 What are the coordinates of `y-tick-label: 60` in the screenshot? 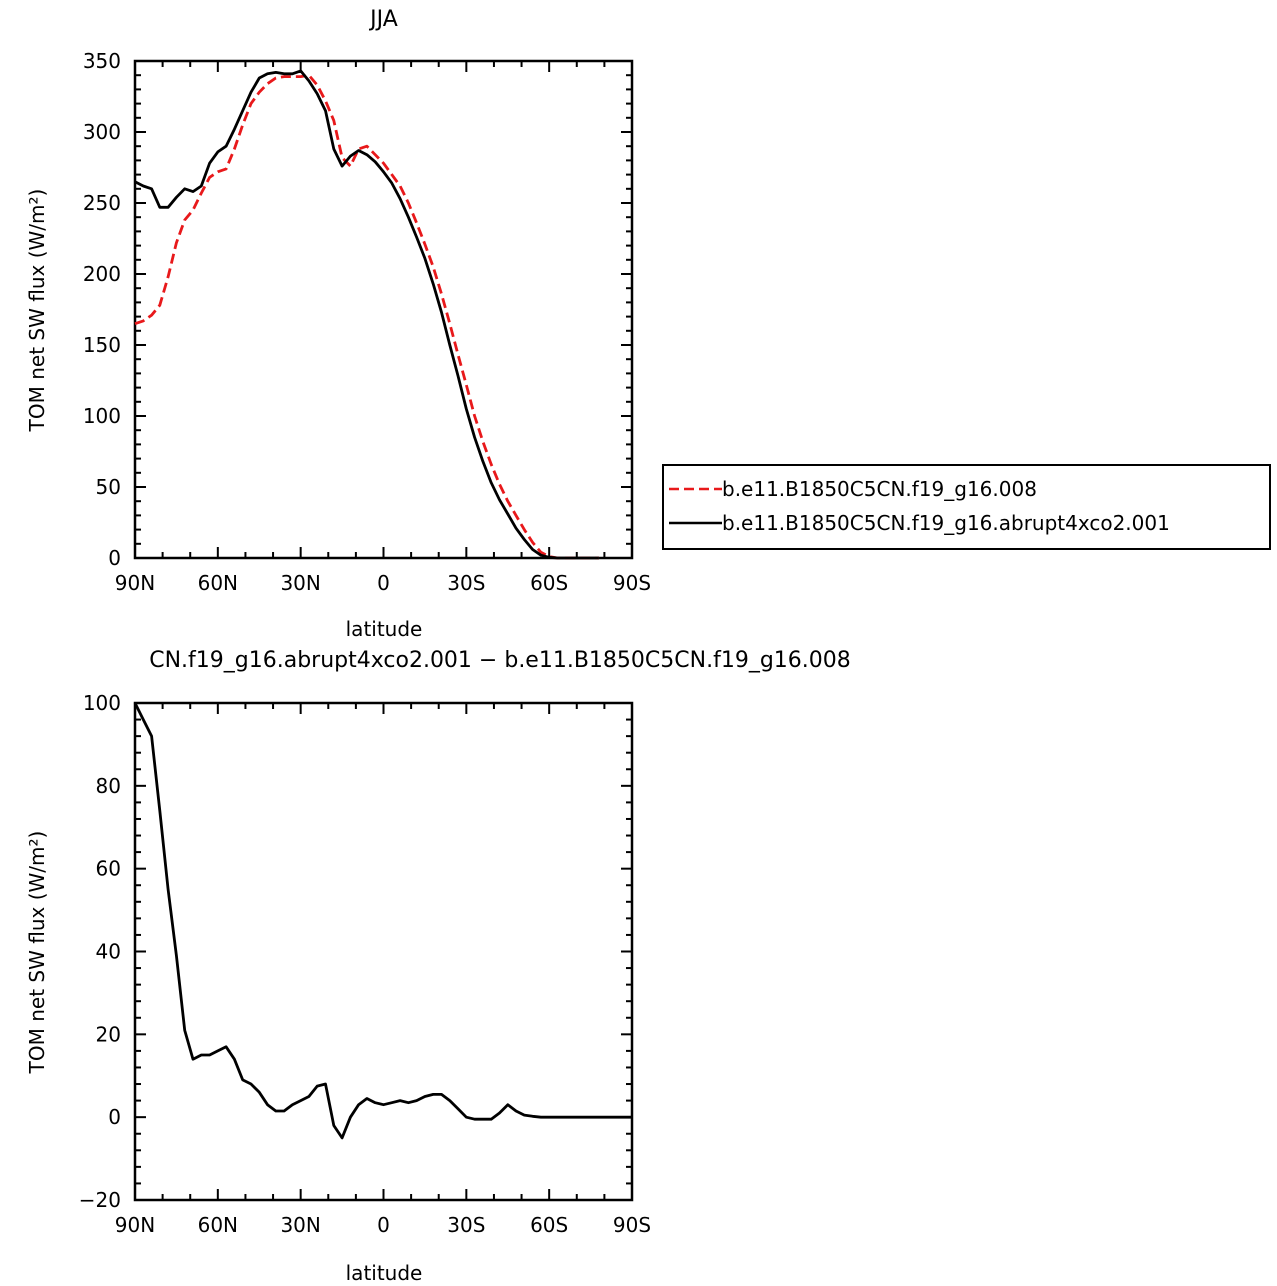 It's located at (108, 869).